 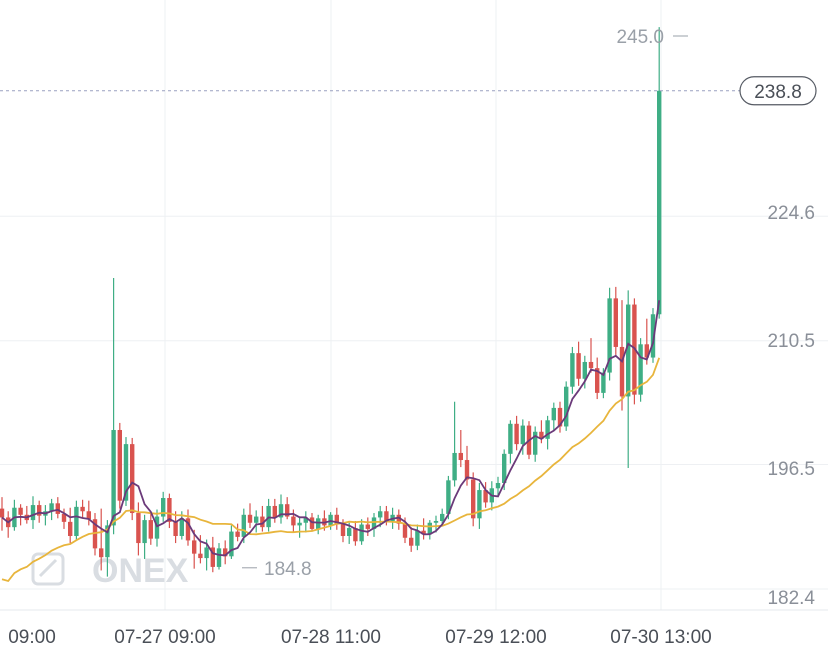 What do you see at coordinates (32, 637) in the screenshot?
I see `x-tick-label: 09:00` at bounding box center [32, 637].